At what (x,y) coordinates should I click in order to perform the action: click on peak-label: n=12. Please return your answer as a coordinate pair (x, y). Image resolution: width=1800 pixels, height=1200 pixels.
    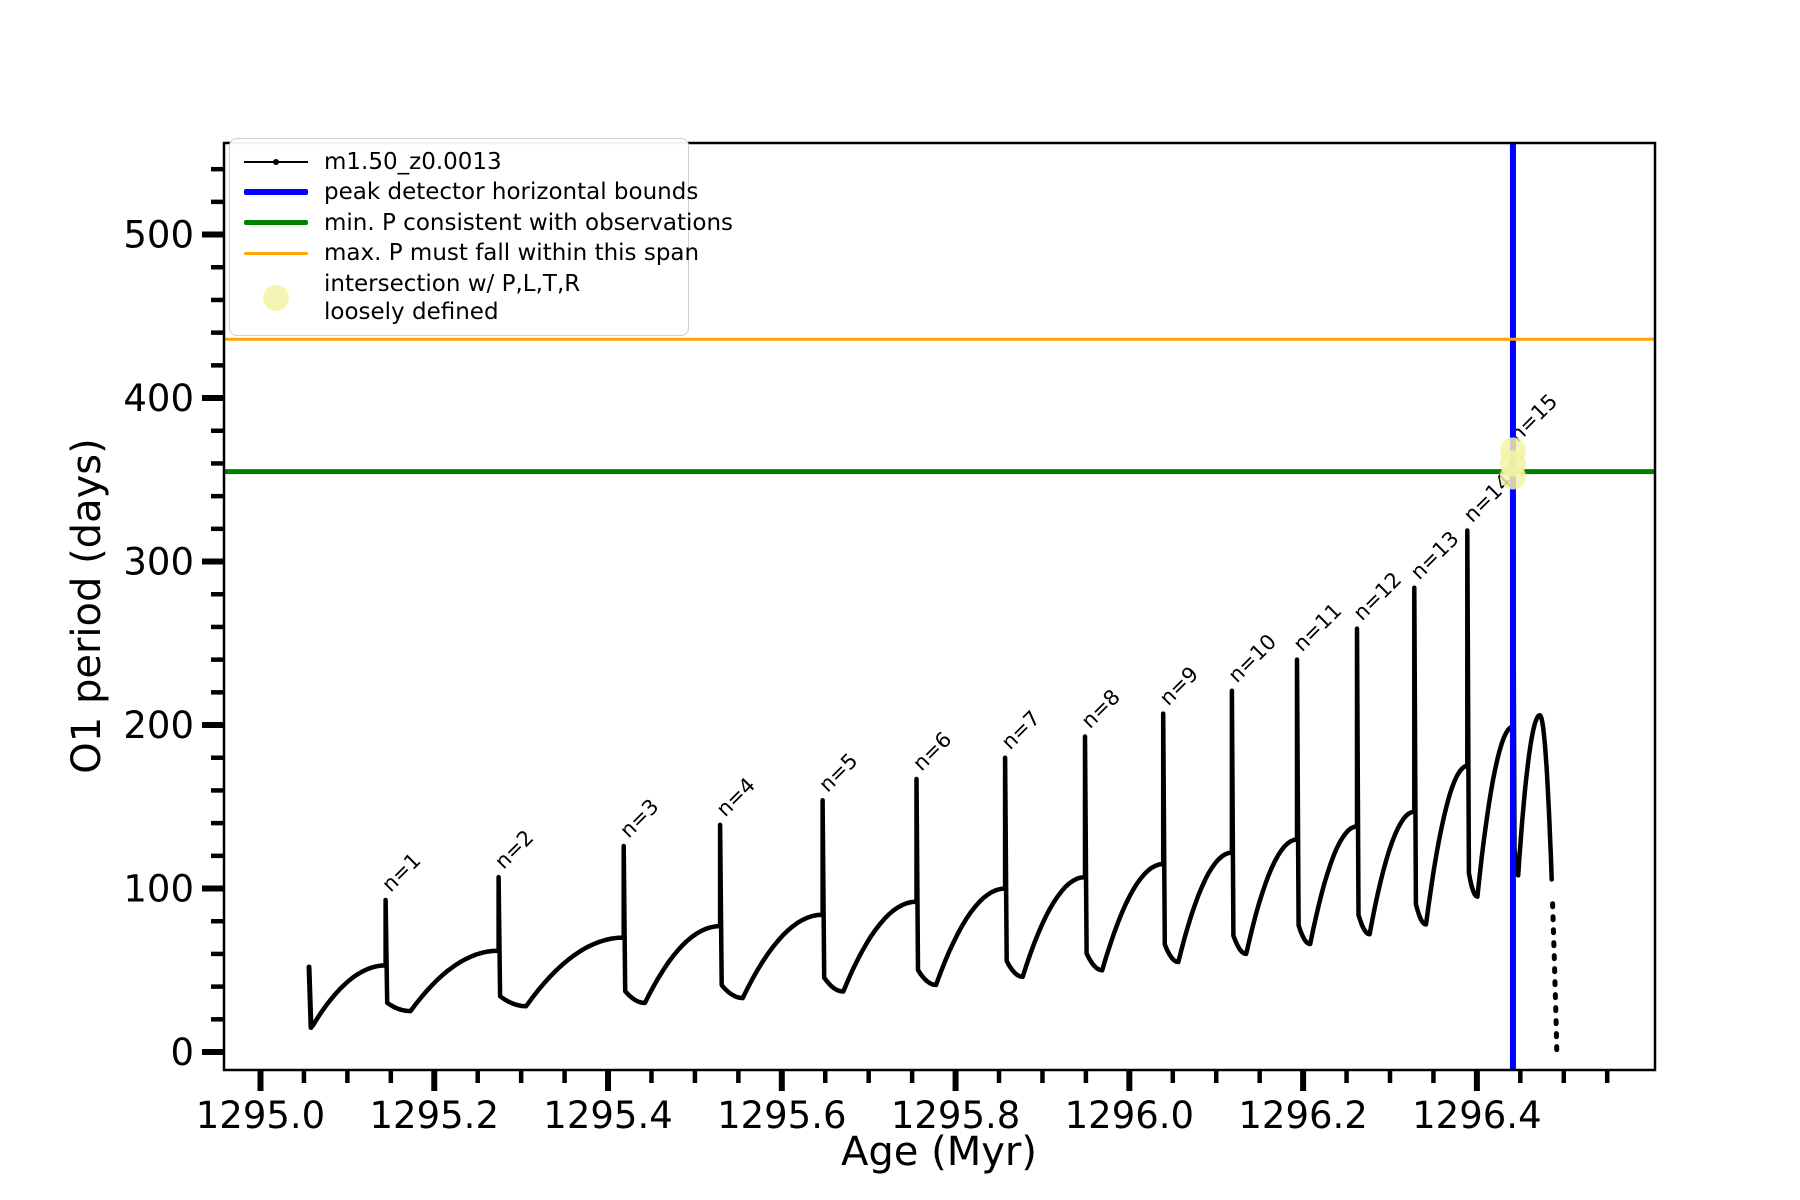
    Looking at the image, I should click on (1378, 596).